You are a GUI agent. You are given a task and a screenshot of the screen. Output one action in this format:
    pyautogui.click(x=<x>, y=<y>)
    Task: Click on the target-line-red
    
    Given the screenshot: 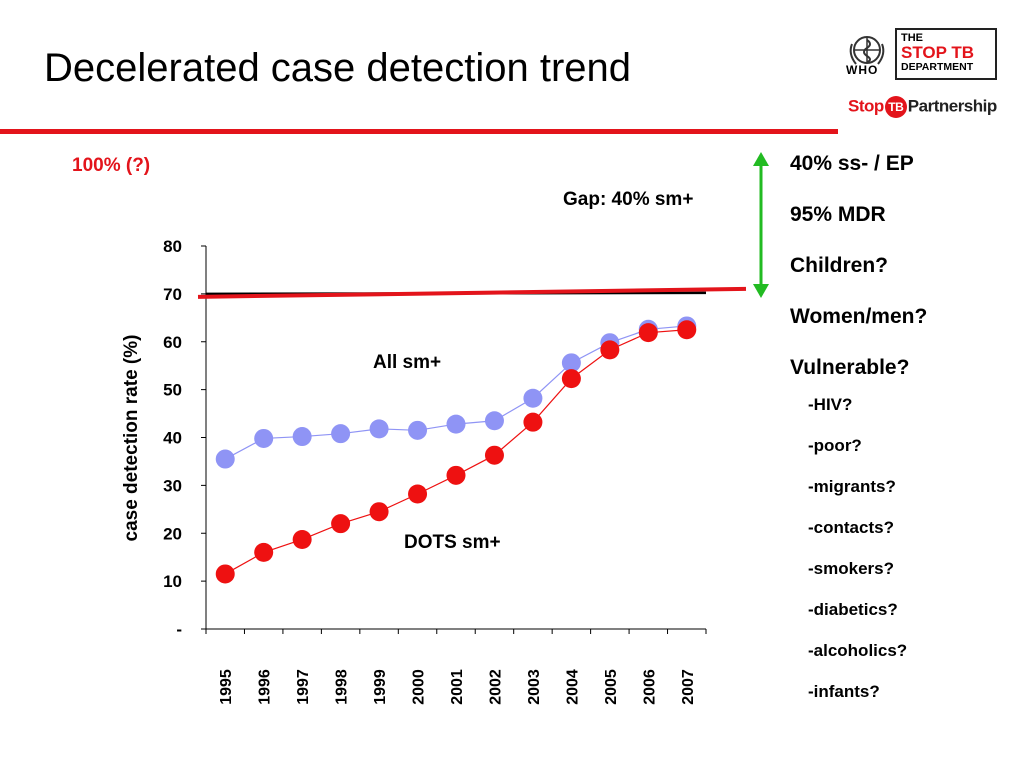 What is the action you would take?
    pyautogui.click(x=472, y=292)
    